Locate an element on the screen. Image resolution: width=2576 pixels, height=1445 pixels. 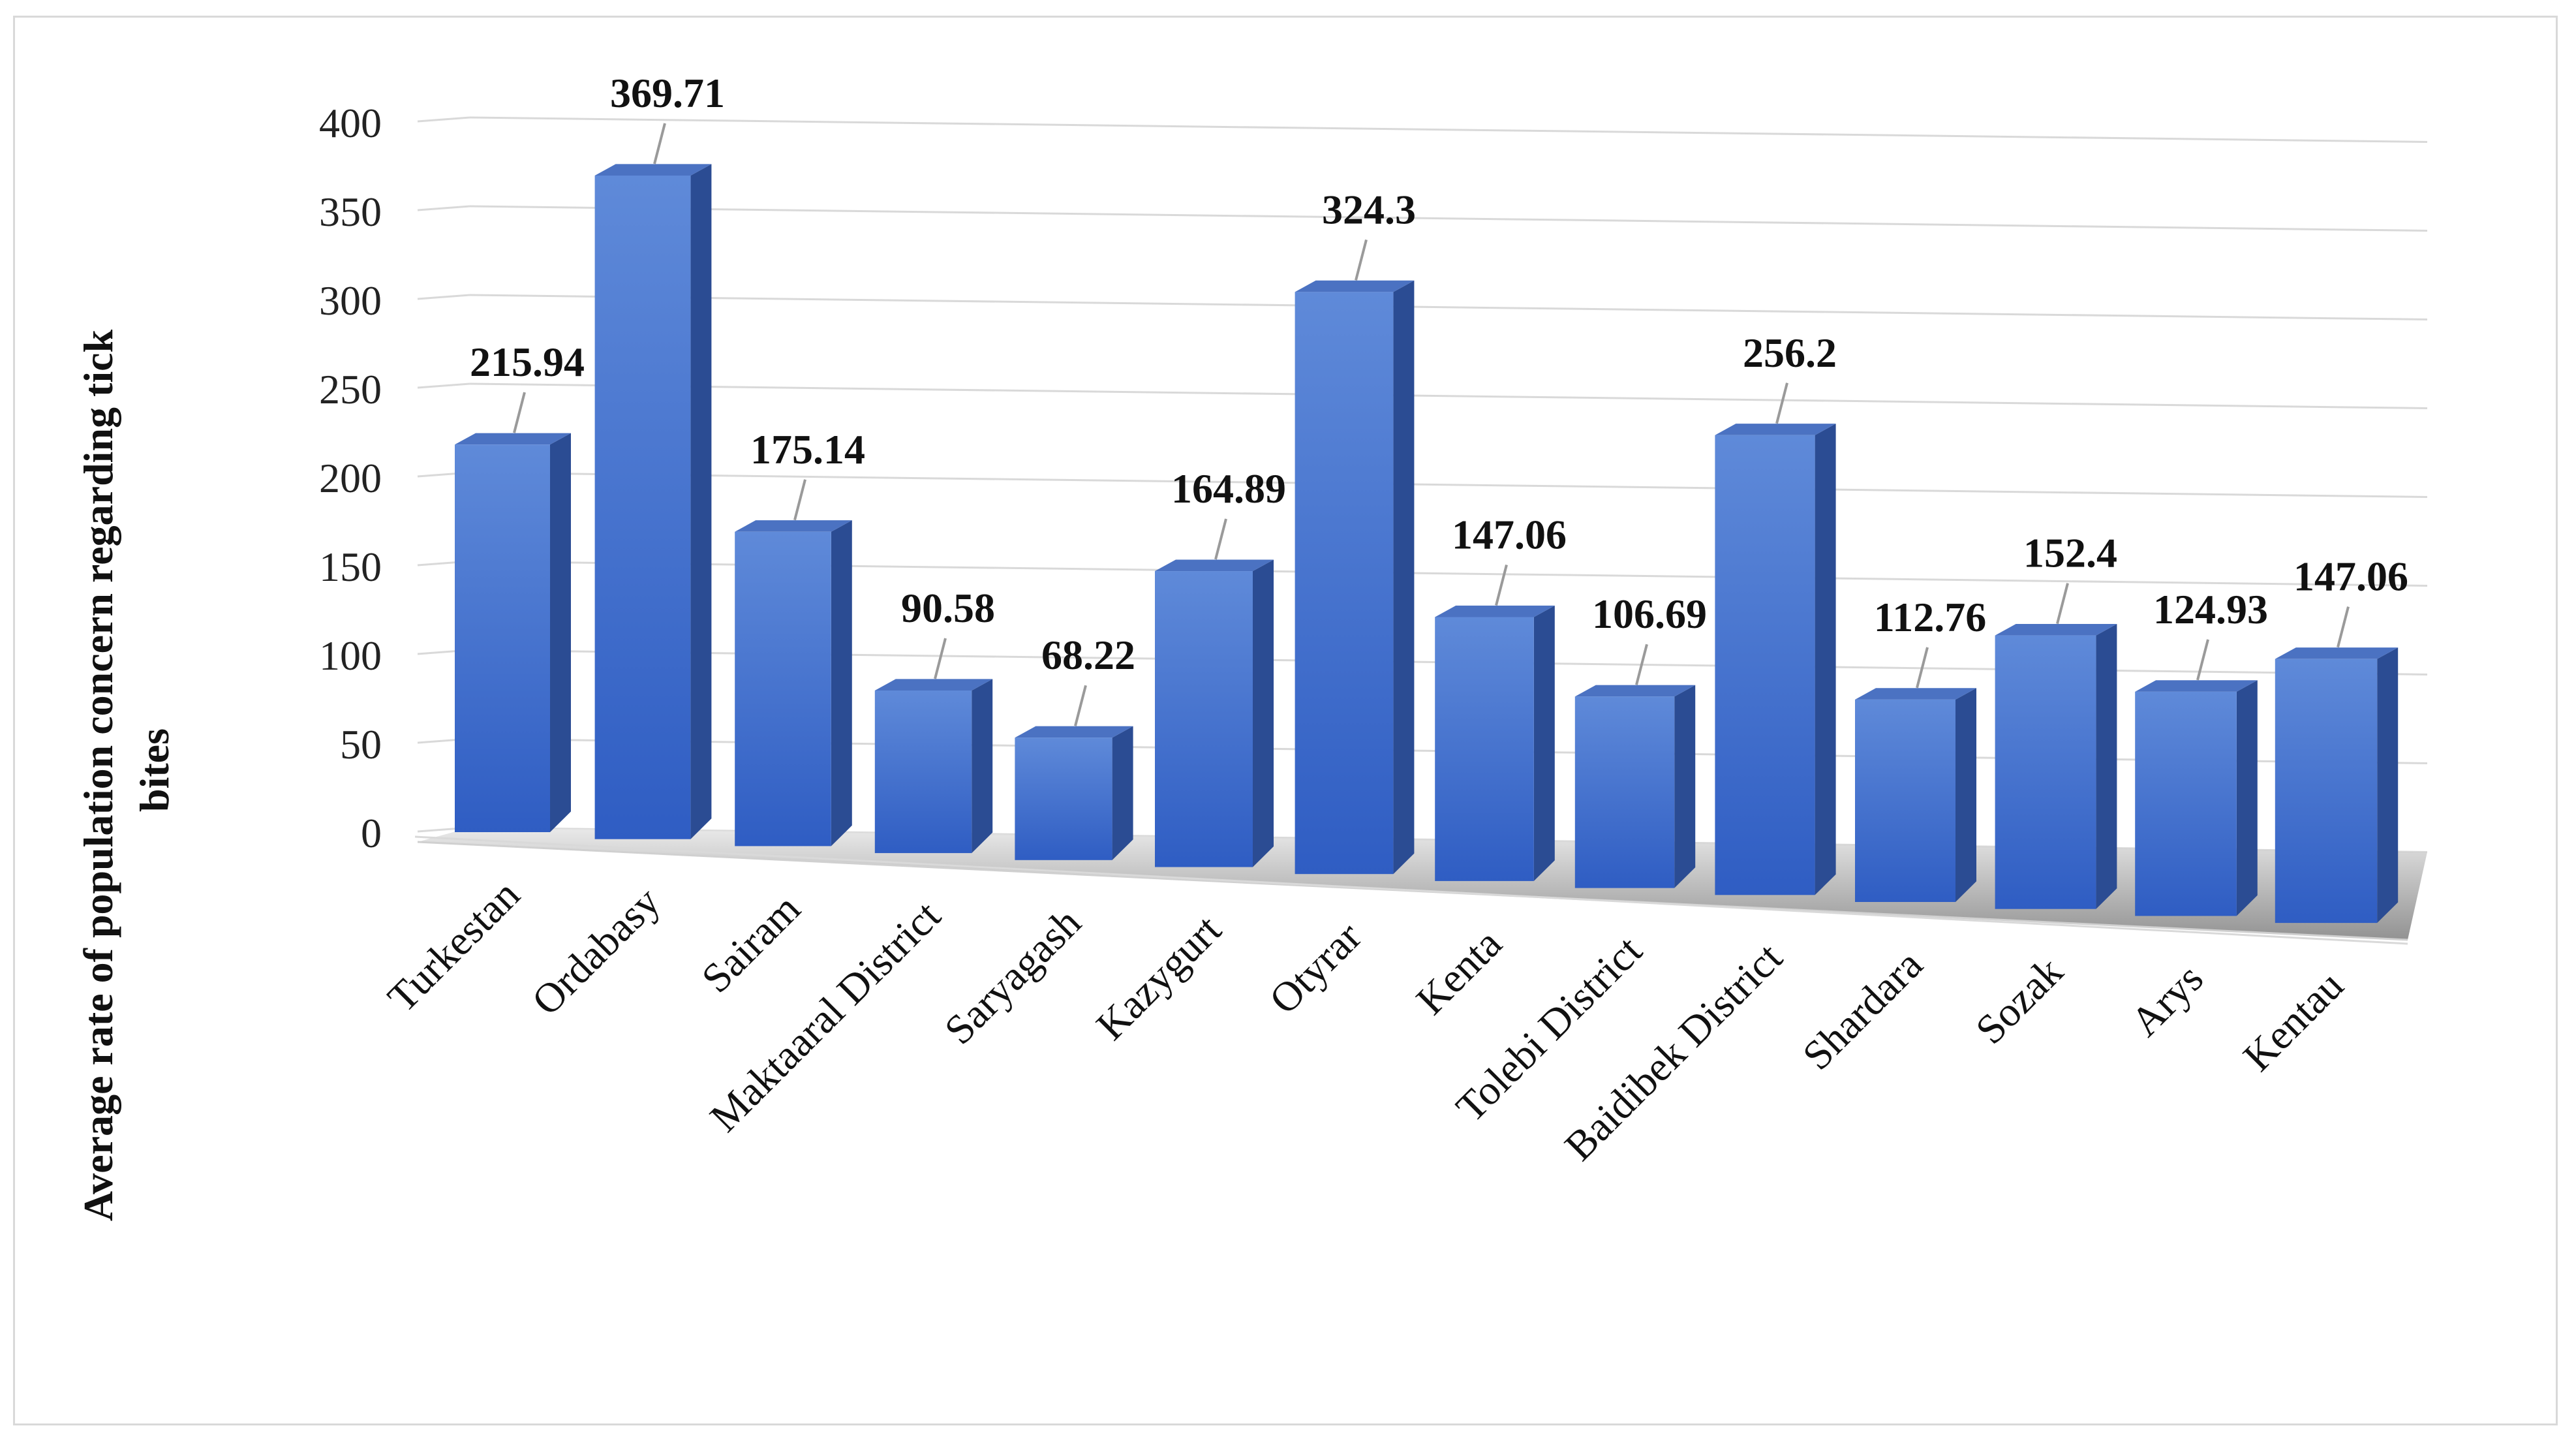
chart-floor is located at coordinates (1420, 886).